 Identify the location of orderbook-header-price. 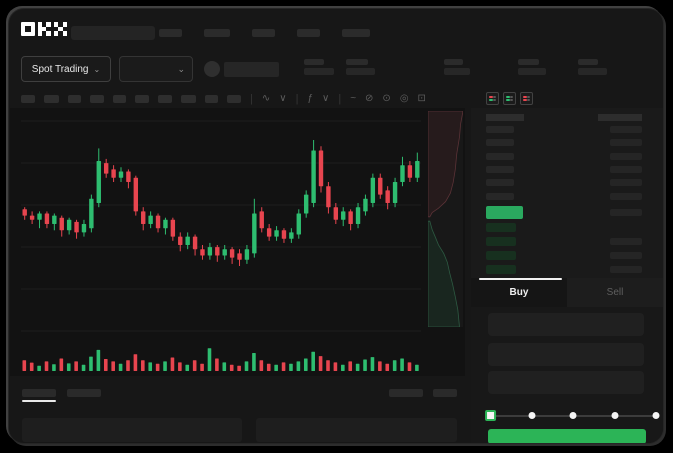
(505, 117).